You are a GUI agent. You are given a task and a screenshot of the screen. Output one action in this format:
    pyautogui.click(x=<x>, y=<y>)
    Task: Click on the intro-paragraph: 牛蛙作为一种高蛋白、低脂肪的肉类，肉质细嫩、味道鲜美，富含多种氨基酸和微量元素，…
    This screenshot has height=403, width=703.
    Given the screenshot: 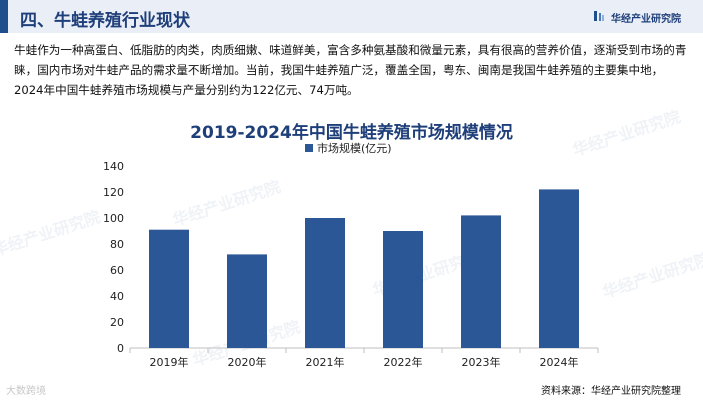 What is the action you would take?
    pyautogui.click(x=350, y=70)
    